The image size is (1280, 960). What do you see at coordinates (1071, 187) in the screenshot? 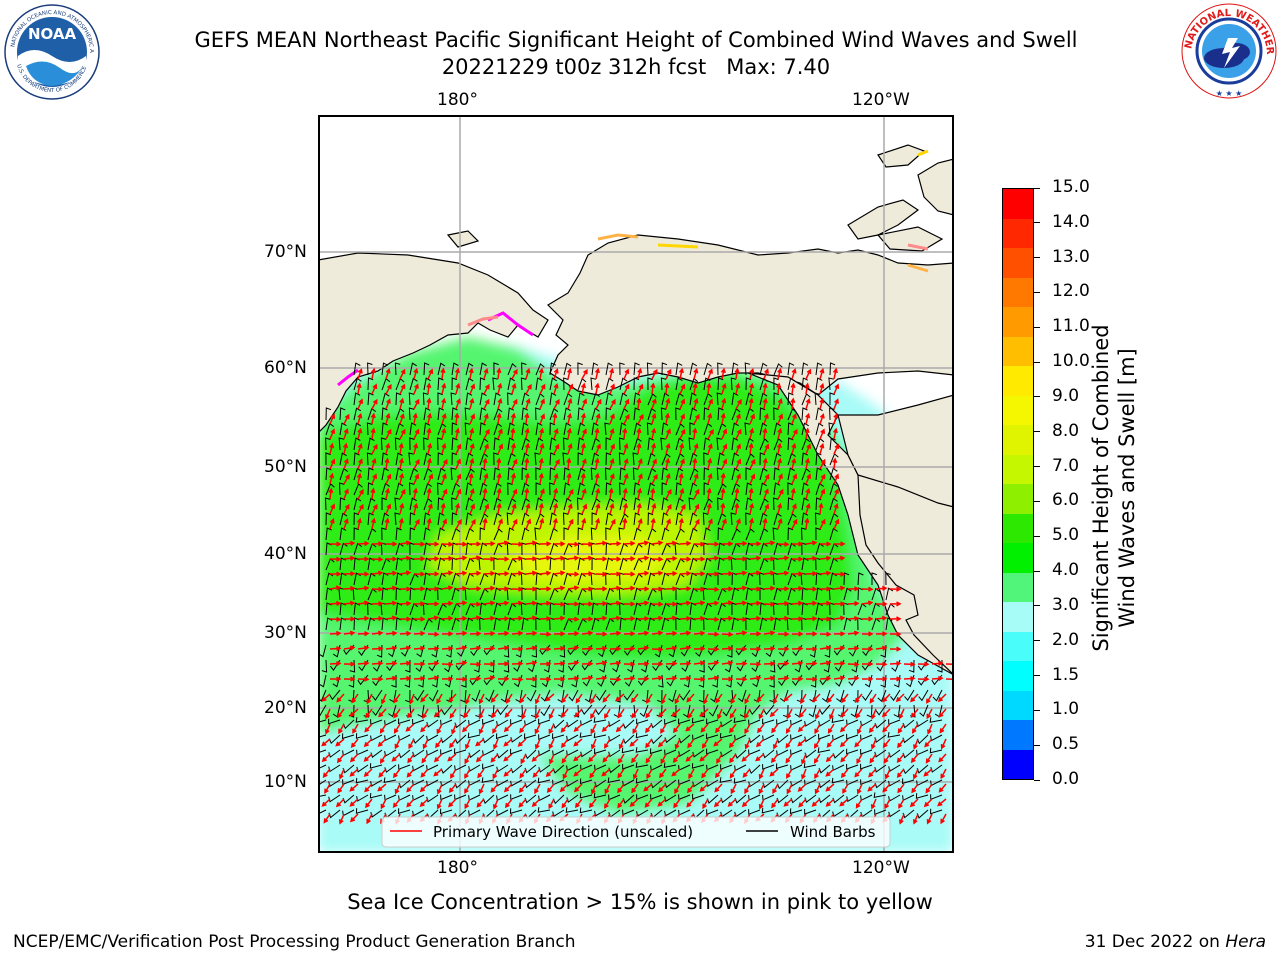
I see `colorbar-tick-label: 15.0` at bounding box center [1071, 187].